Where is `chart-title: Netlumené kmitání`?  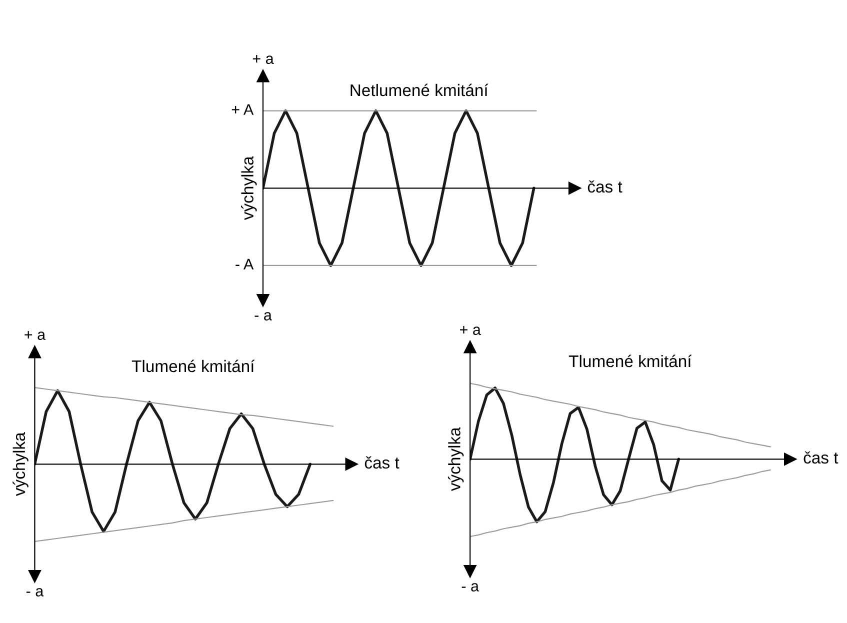
chart-title: Netlumené kmitání is located at coordinates (419, 90).